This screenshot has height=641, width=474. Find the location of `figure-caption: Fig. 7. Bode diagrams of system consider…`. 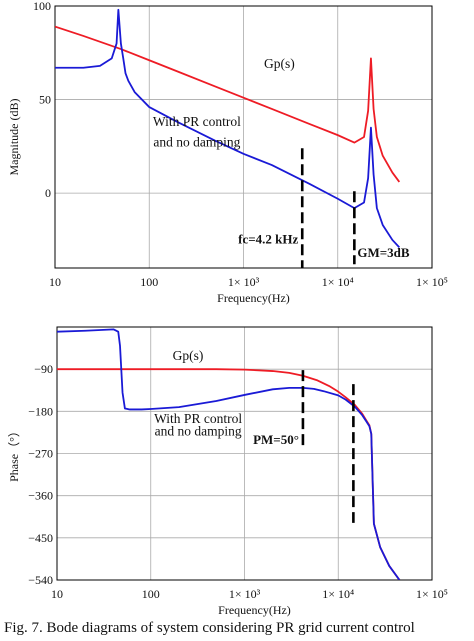

figure-caption: Fig. 7. Bode diagrams of system consider… is located at coordinates (209, 628).